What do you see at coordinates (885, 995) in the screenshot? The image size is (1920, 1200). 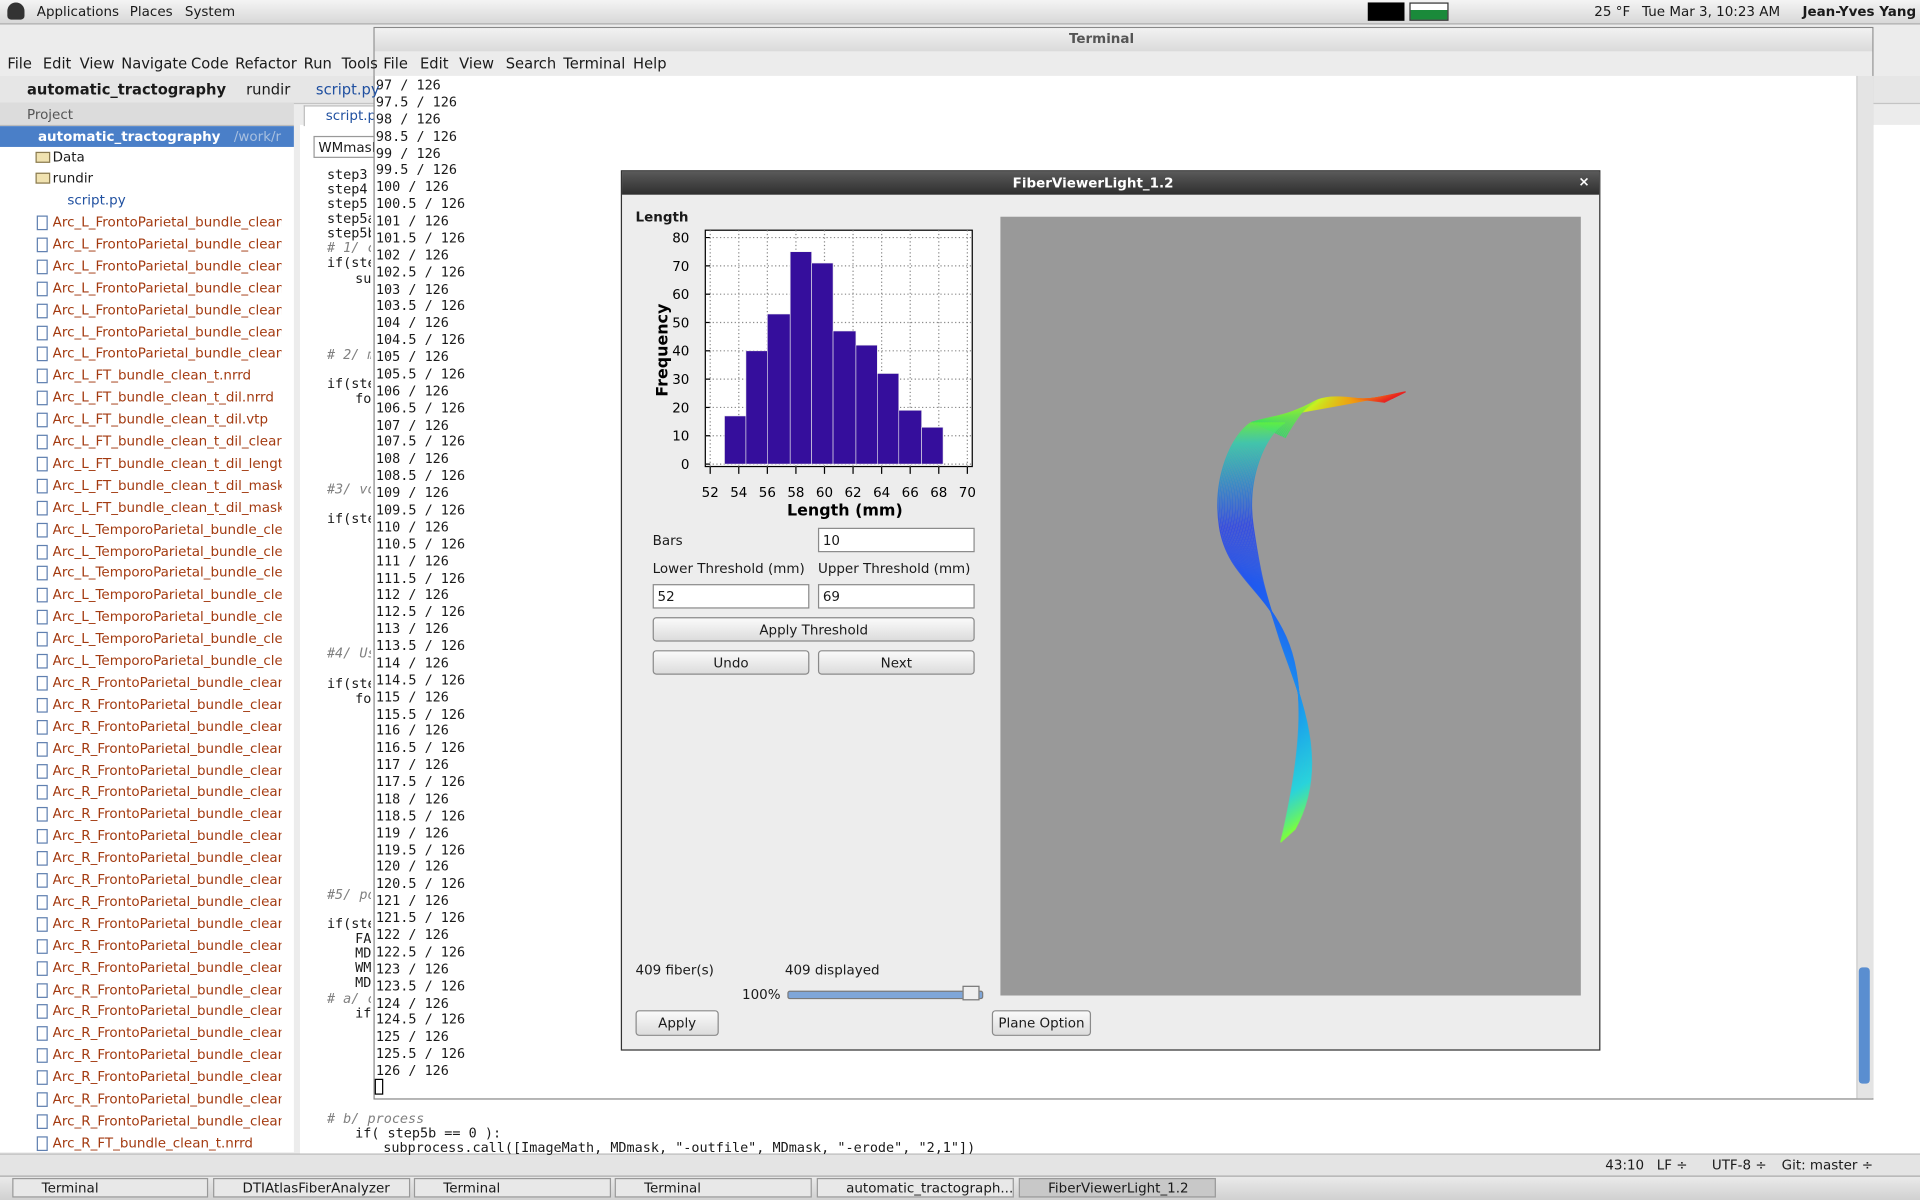 I see `opacity-slider` at bounding box center [885, 995].